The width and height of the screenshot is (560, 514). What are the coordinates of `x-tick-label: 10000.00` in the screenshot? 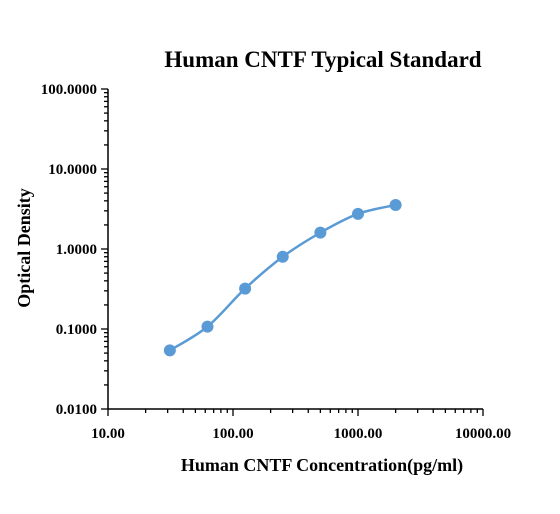 It's located at (483, 434).